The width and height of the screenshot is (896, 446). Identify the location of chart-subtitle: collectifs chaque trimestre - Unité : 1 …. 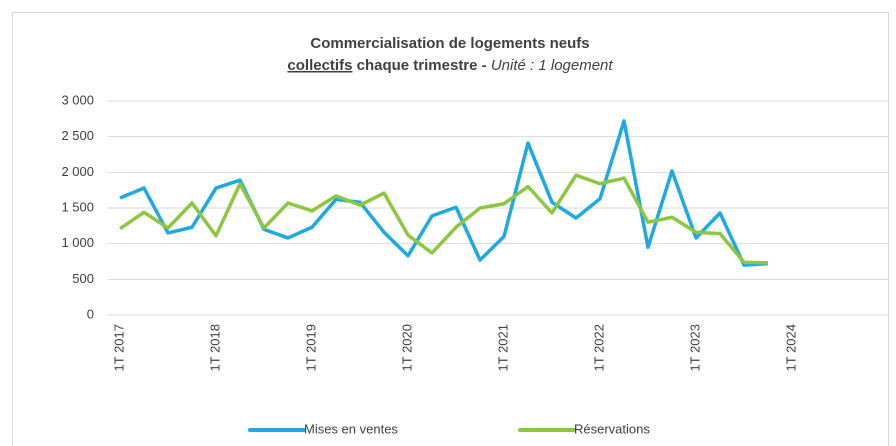
(450, 65).